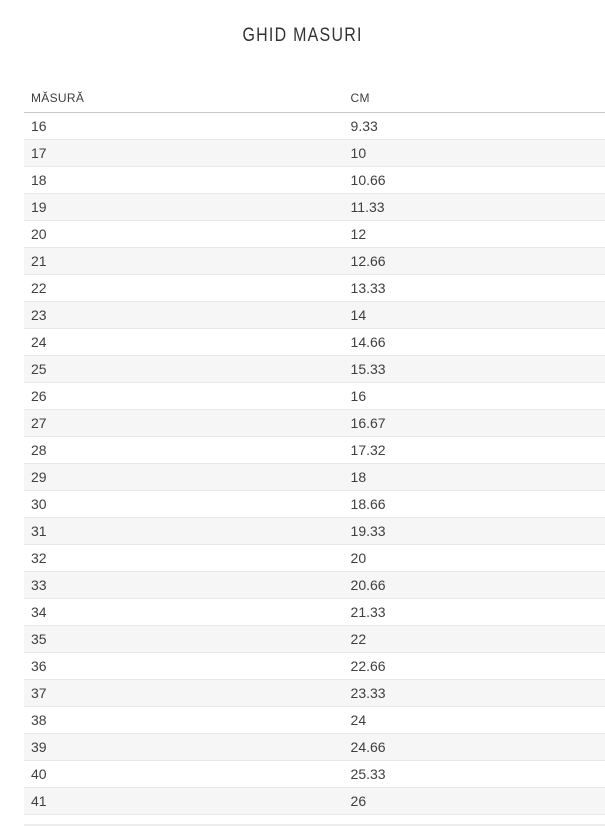 This screenshot has height=826, width=605. Describe the element at coordinates (474, 477) in the screenshot. I see `cm-cell: 18` at that location.